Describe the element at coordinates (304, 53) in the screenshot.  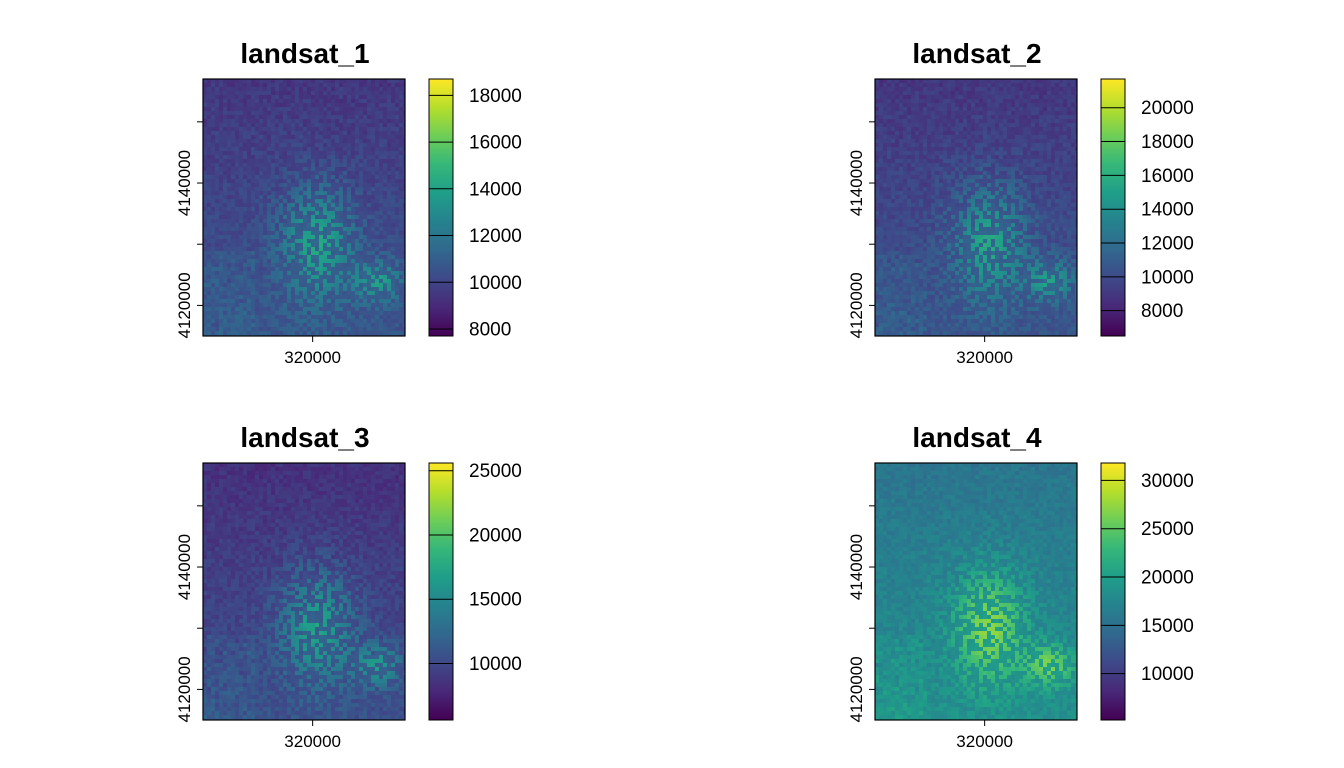
I see `panel-title: landsat_1` at that location.